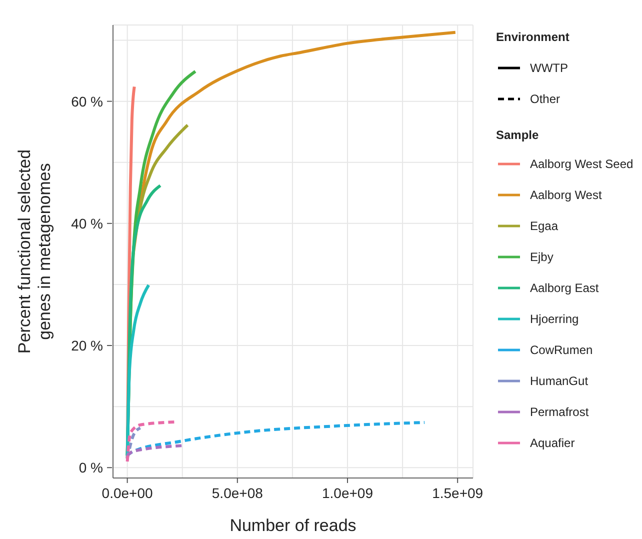 This screenshot has height=539, width=642. Describe the element at coordinates (552, 443) in the screenshot. I see `legend-label: Aquafier` at that location.